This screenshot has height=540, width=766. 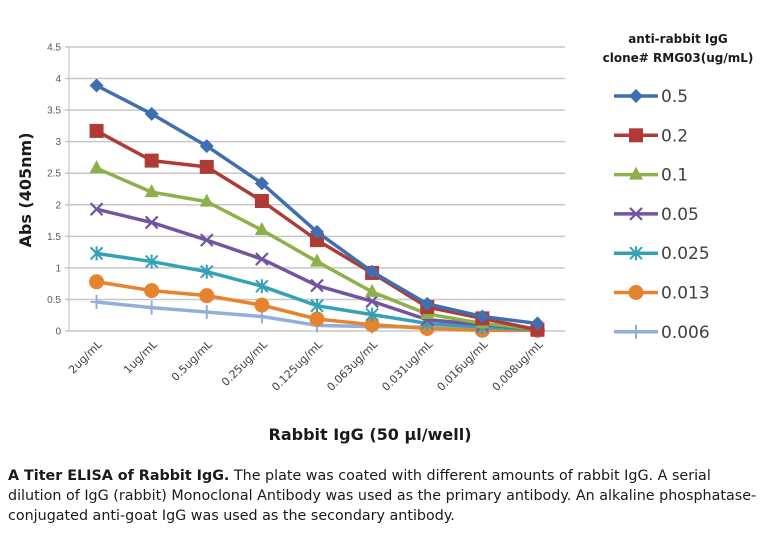 I want to click on y-tick-label: 4, so click(x=58, y=79).